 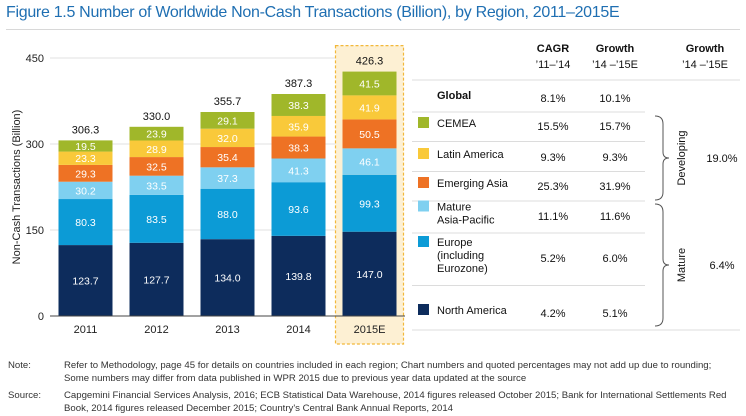 I want to click on total-label: 387.3, so click(x=299, y=84).